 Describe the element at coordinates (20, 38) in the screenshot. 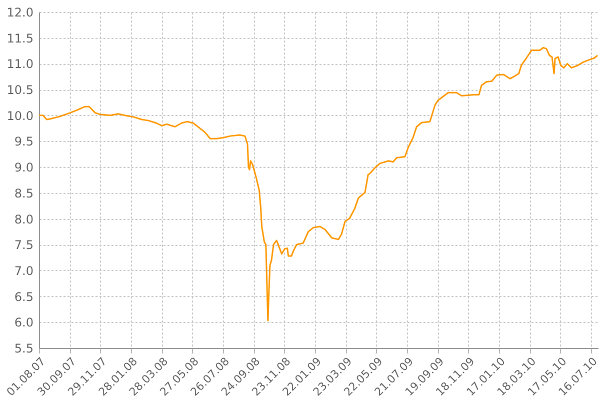

I see `y-tick-label: 11.5` at that location.